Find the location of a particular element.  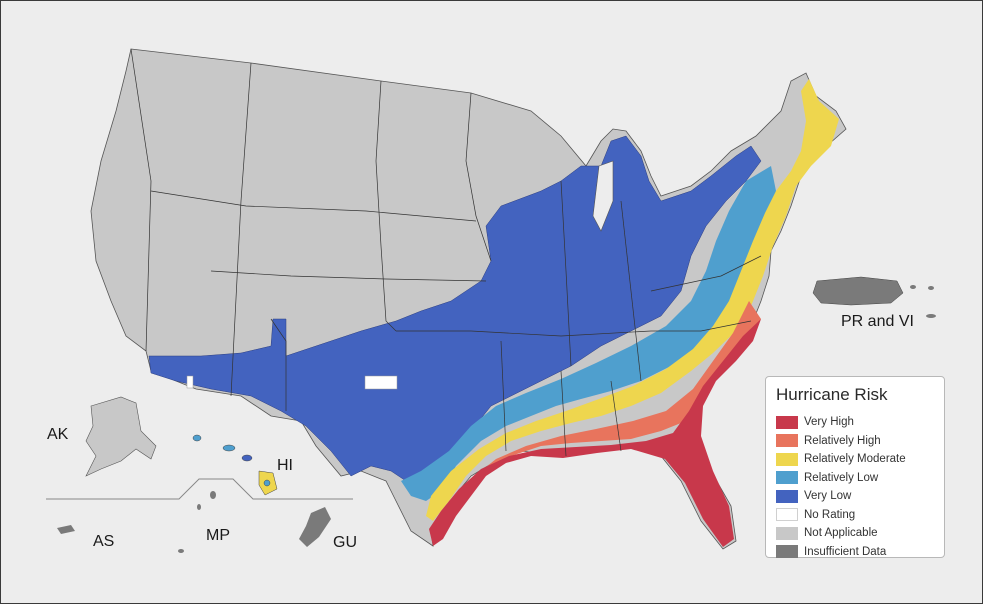

guam-shape is located at coordinates (315, 527).